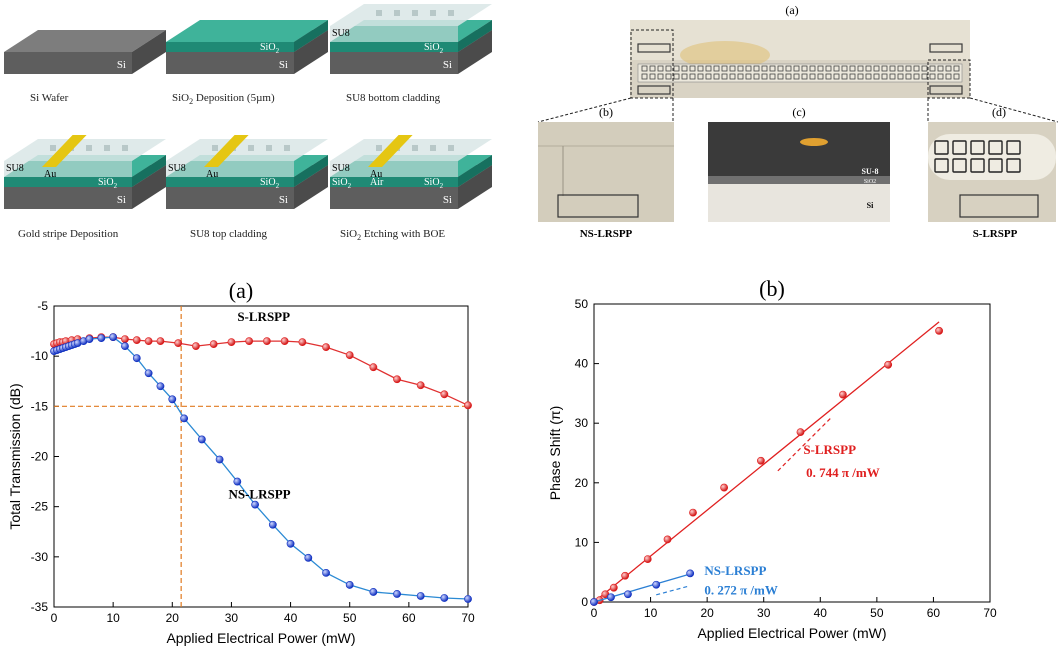 The image size is (1058, 659). What do you see at coordinates (259, 494) in the screenshot?
I see `ns-lrspp-annotation: NS-LRSPP` at bounding box center [259, 494].